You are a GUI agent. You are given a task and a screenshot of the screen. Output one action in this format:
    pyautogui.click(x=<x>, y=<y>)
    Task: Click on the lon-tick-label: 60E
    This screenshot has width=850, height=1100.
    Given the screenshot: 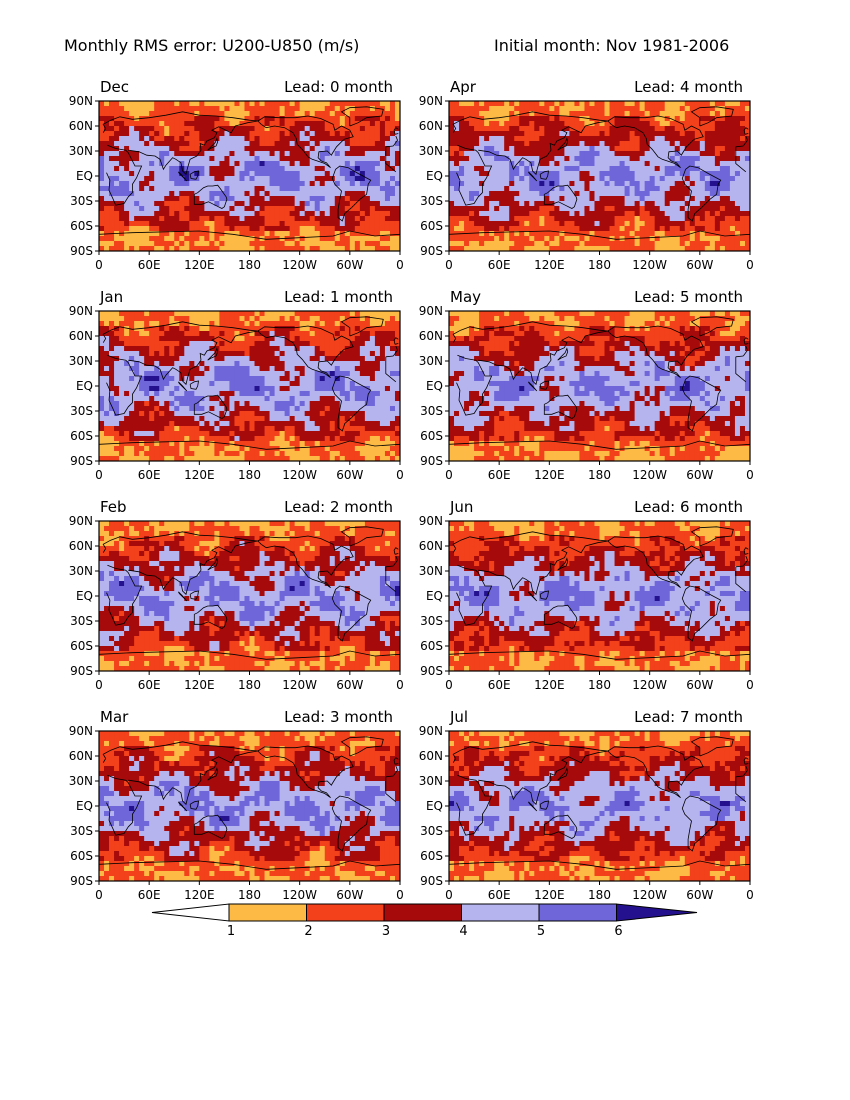 What is the action you would take?
    pyautogui.click(x=149, y=265)
    